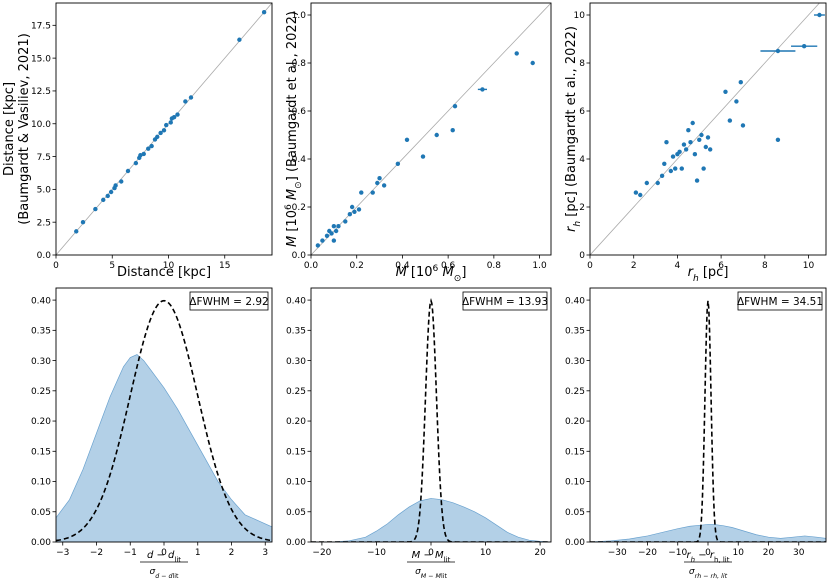  I want to click on y-tick-label: 0.20, so click(575, 422).